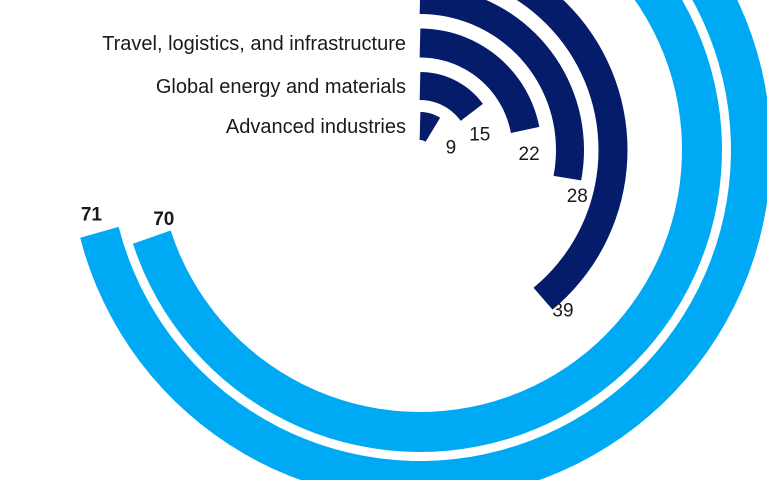 The width and height of the screenshot is (767, 480). What do you see at coordinates (163, 219) in the screenshot?
I see `value-label-6: 70` at bounding box center [163, 219].